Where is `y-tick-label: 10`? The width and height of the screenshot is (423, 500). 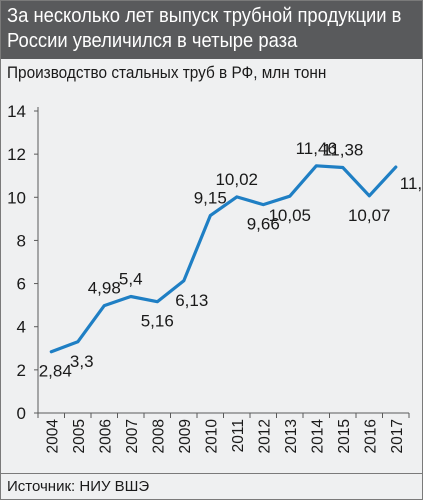
y-tick-label: 10 is located at coordinates (16, 197).